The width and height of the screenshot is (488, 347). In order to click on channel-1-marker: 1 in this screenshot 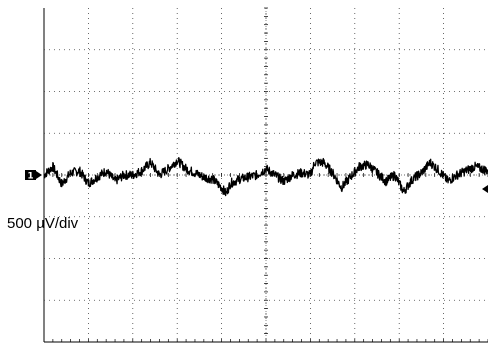, I will do `click(33, 176)`.